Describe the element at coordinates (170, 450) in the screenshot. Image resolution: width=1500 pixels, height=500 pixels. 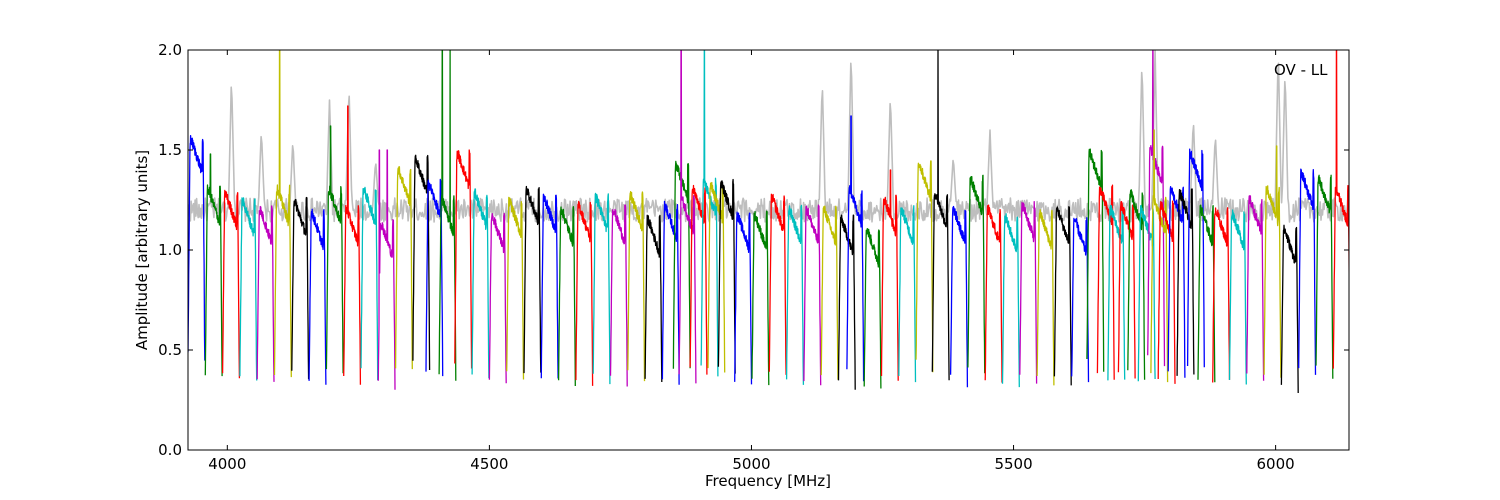
I see `y-tick-label: 0.0` at that location.